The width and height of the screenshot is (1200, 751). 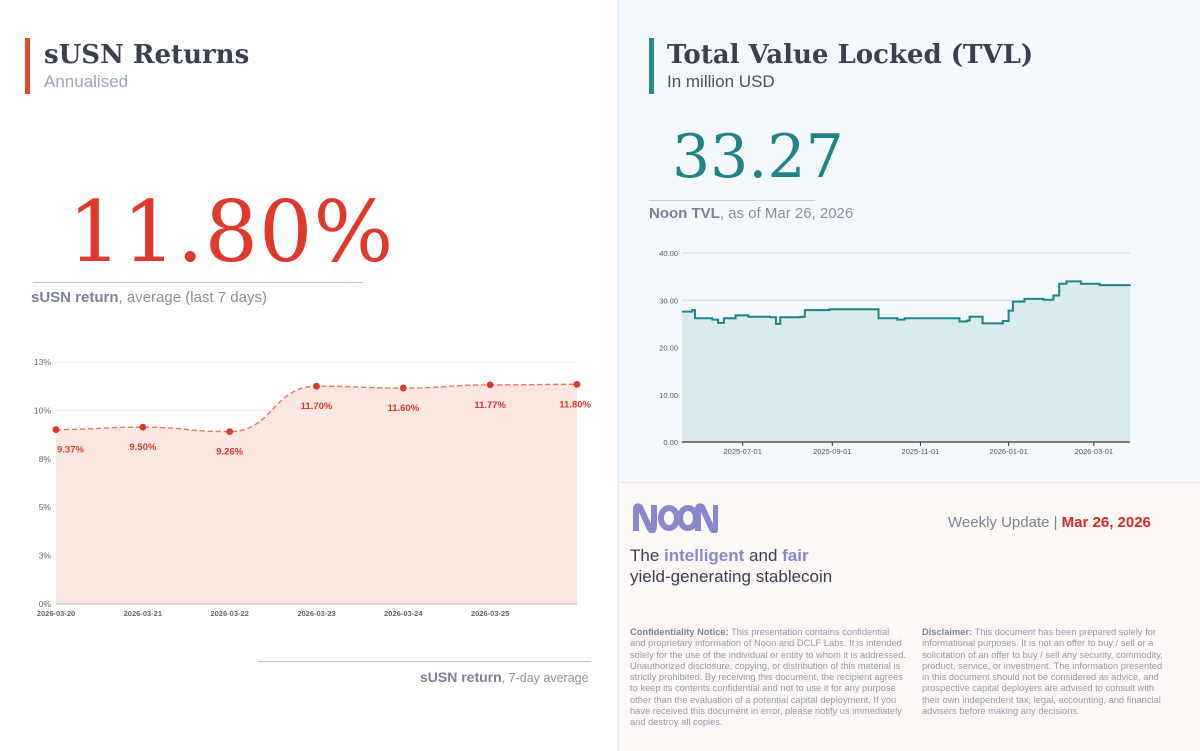 I want to click on tvl-chart-y-axis: 0.00 10.00 20.00 30.00 40.00, so click(x=668, y=348).